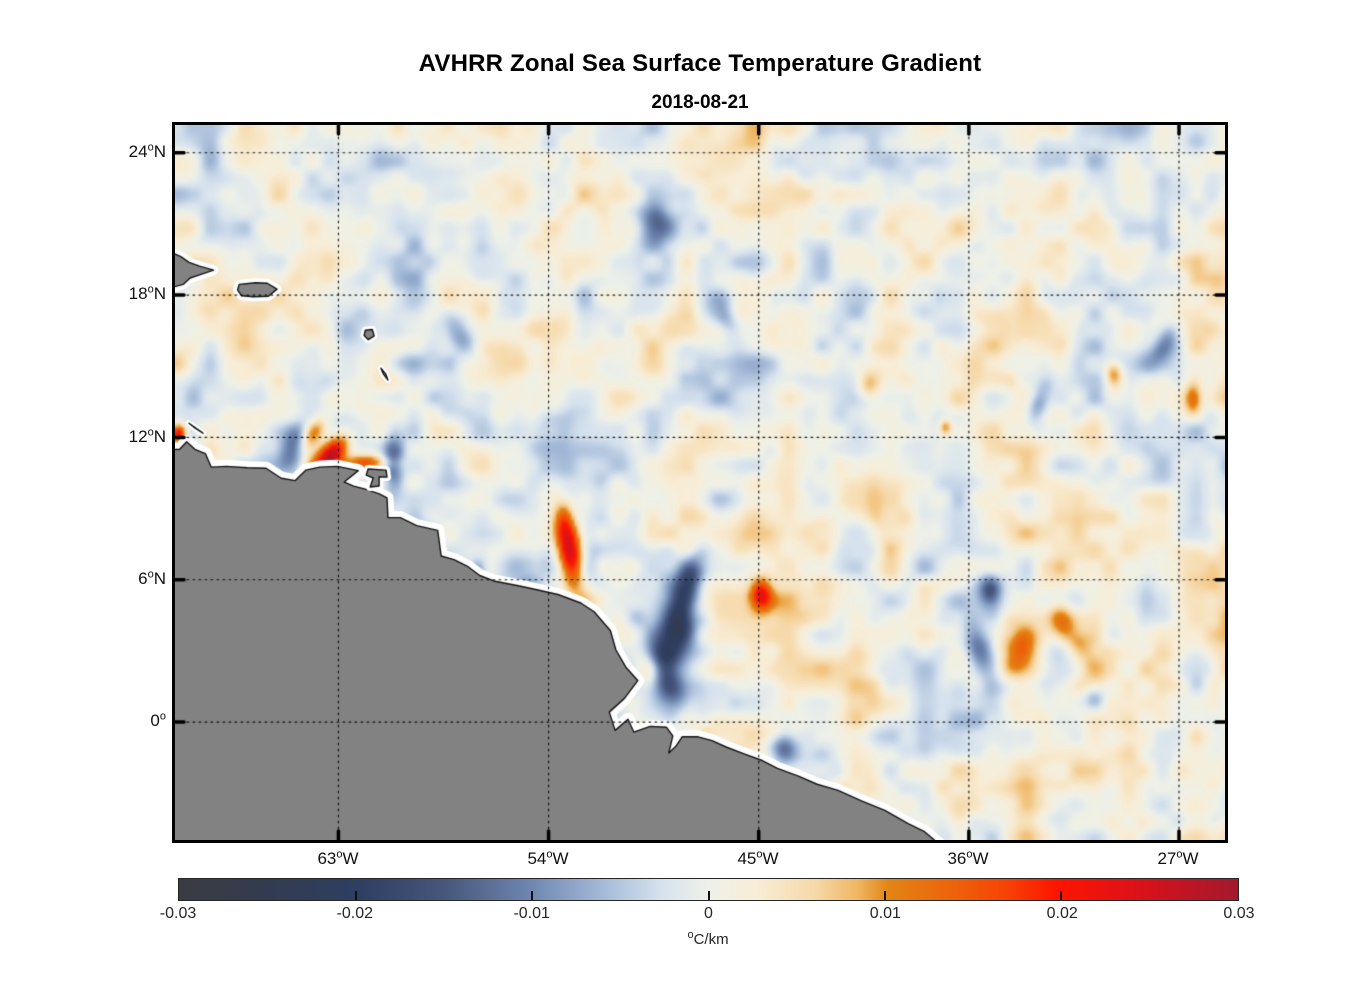 The height and width of the screenshot is (1000, 1356). What do you see at coordinates (758, 858) in the screenshot?
I see `x-tick-label: 45oW` at bounding box center [758, 858].